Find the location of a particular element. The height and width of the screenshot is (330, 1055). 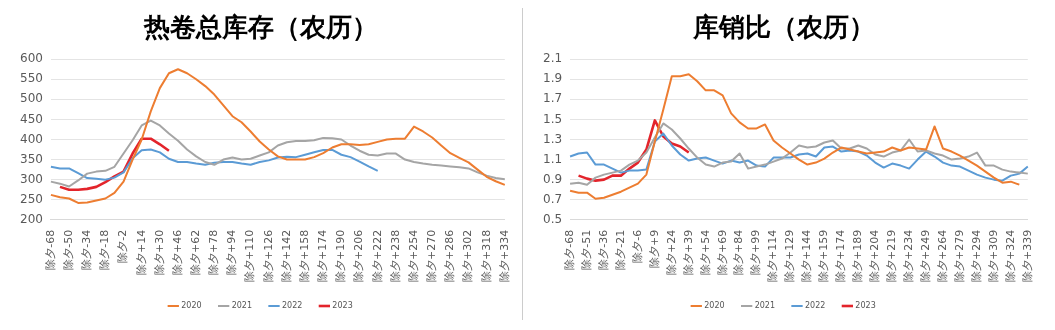

x-tick-label: 除夕+294 is located at coordinates (976, 256).